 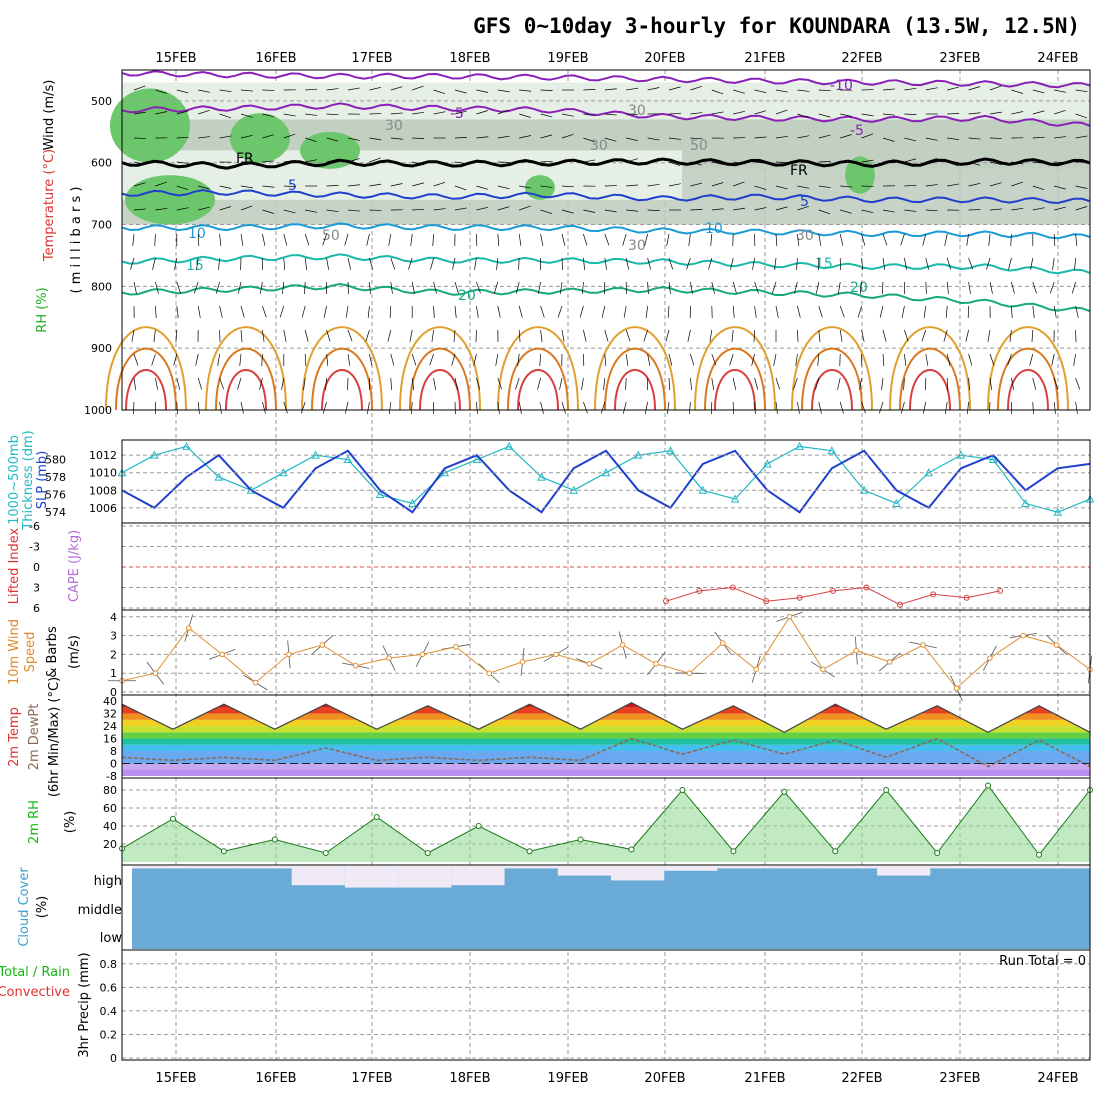 I want to click on cloud-level-label: middle, so click(x=100, y=910).